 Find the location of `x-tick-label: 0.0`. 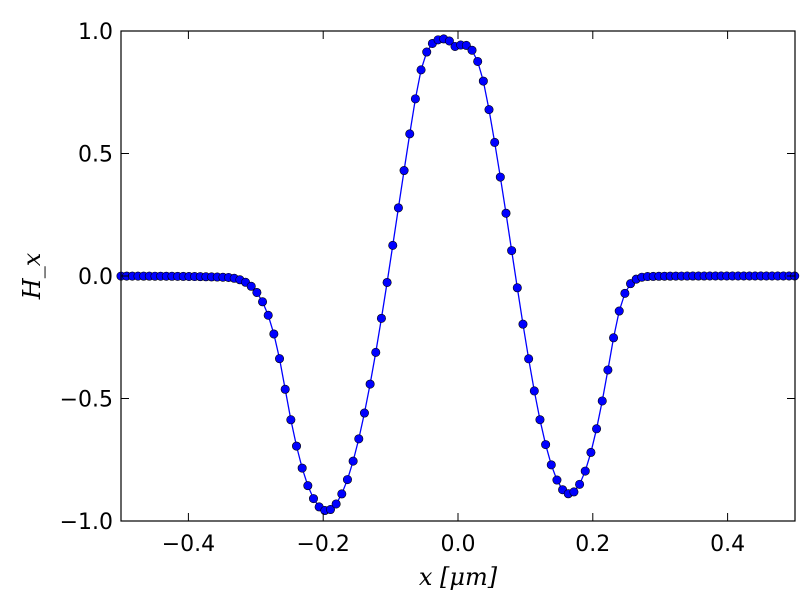

x-tick-label: 0.0 is located at coordinates (458, 544).